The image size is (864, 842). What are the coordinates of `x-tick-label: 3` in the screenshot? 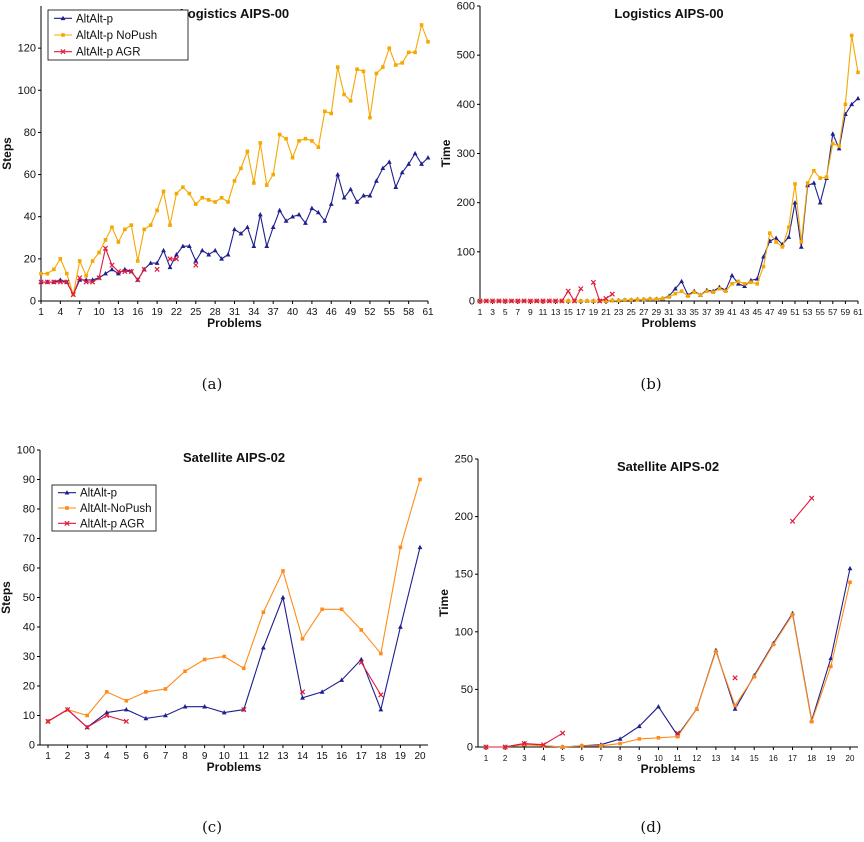 It's located at (524, 758).